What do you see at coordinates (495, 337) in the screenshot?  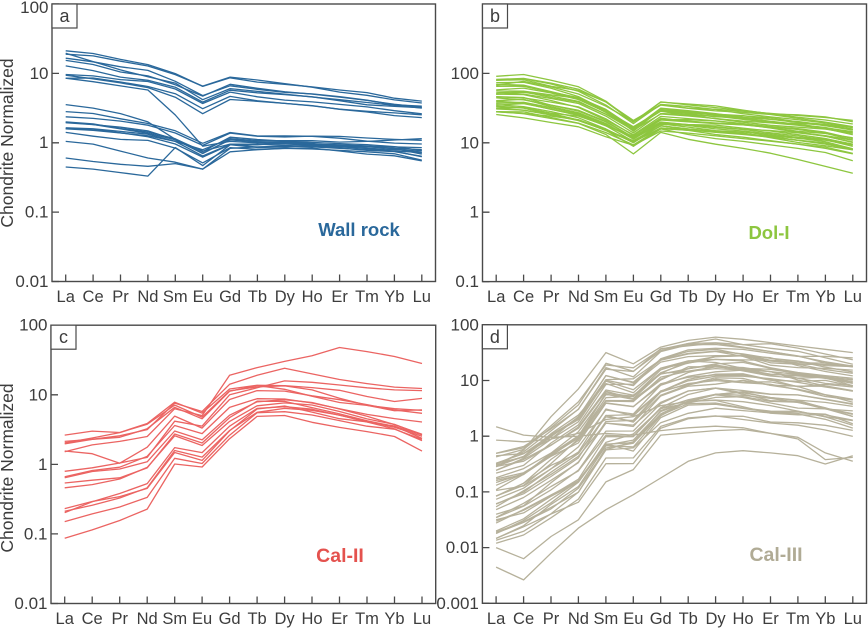 I see `svg-text: d` at bounding box center [495, 337].